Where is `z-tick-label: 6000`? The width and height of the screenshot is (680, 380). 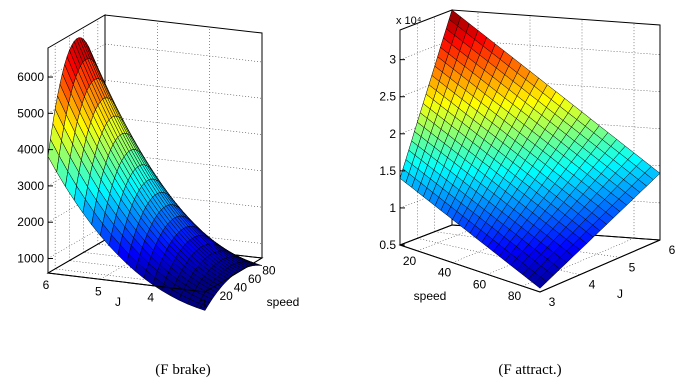
z-tick-label: 6000 is located at coordinates (30, 77).